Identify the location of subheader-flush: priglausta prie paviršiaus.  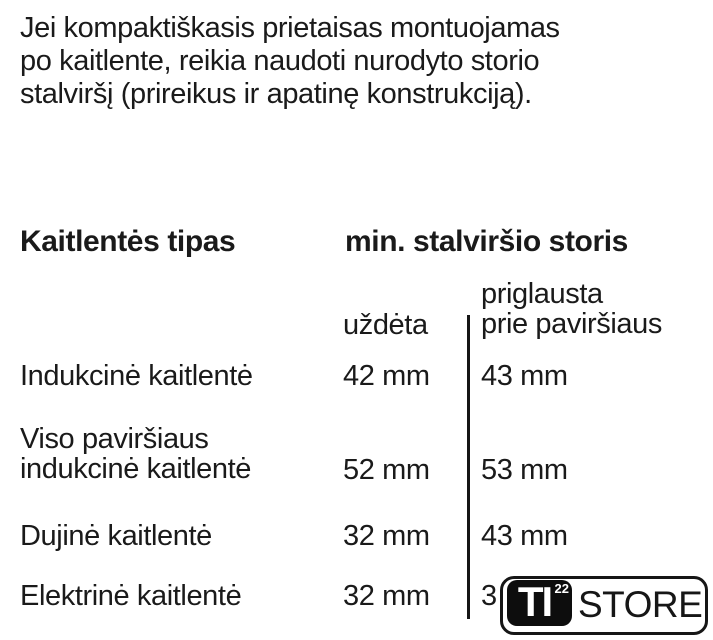
(571, 309).